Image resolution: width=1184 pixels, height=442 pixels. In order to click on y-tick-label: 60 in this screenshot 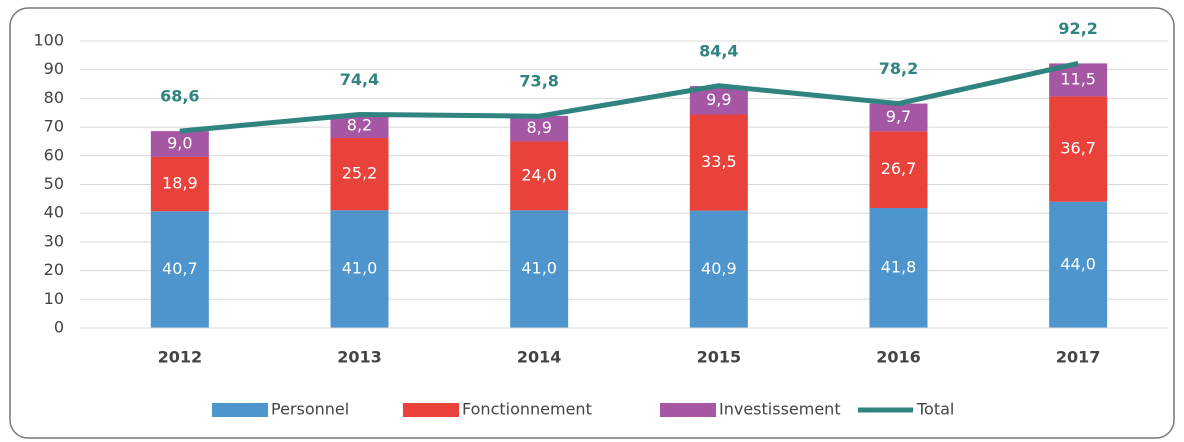, I will do `click(54, 154)`.